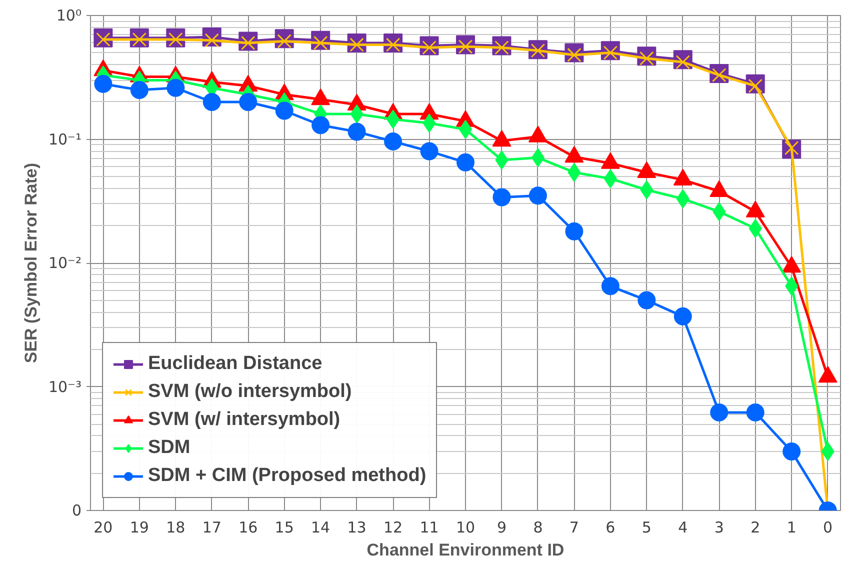 Image resolution: width=854 pixels, height=584 pixels. What do you see at coordinates (77, 511) in the screenshot?
I see `y-tick-label: 0` at bounding box center [77, 511].